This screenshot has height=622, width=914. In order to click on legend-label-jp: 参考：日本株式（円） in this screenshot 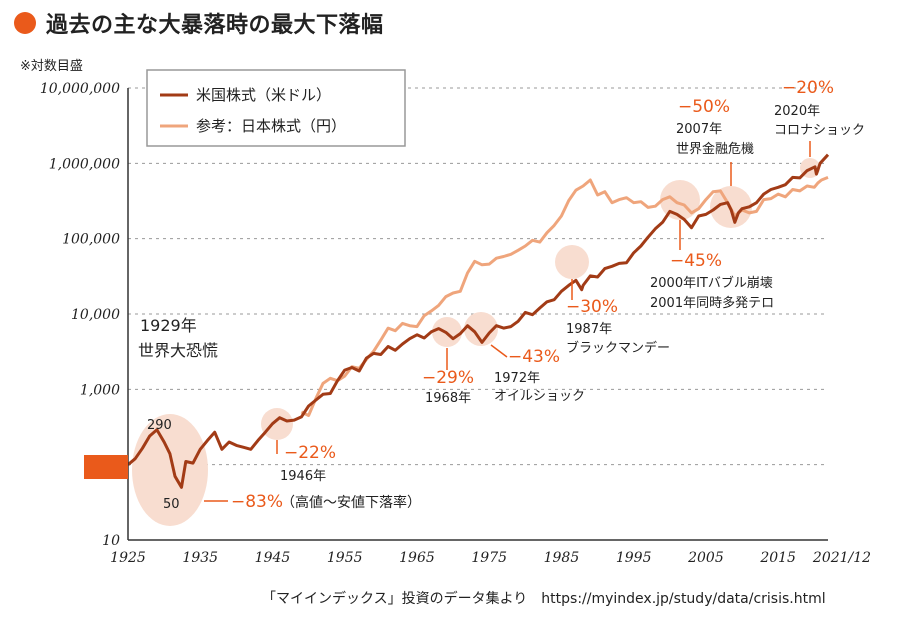, I will do `click(271, 126)`.